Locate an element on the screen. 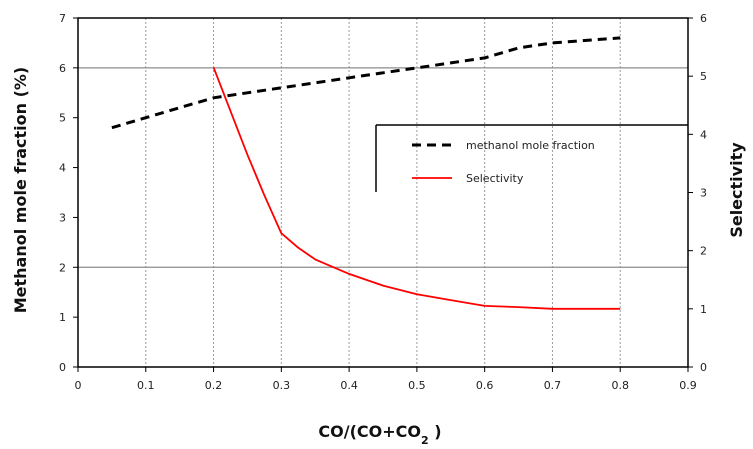  x-tick-label-9: 0.9 is located at coordinates (688, 385).